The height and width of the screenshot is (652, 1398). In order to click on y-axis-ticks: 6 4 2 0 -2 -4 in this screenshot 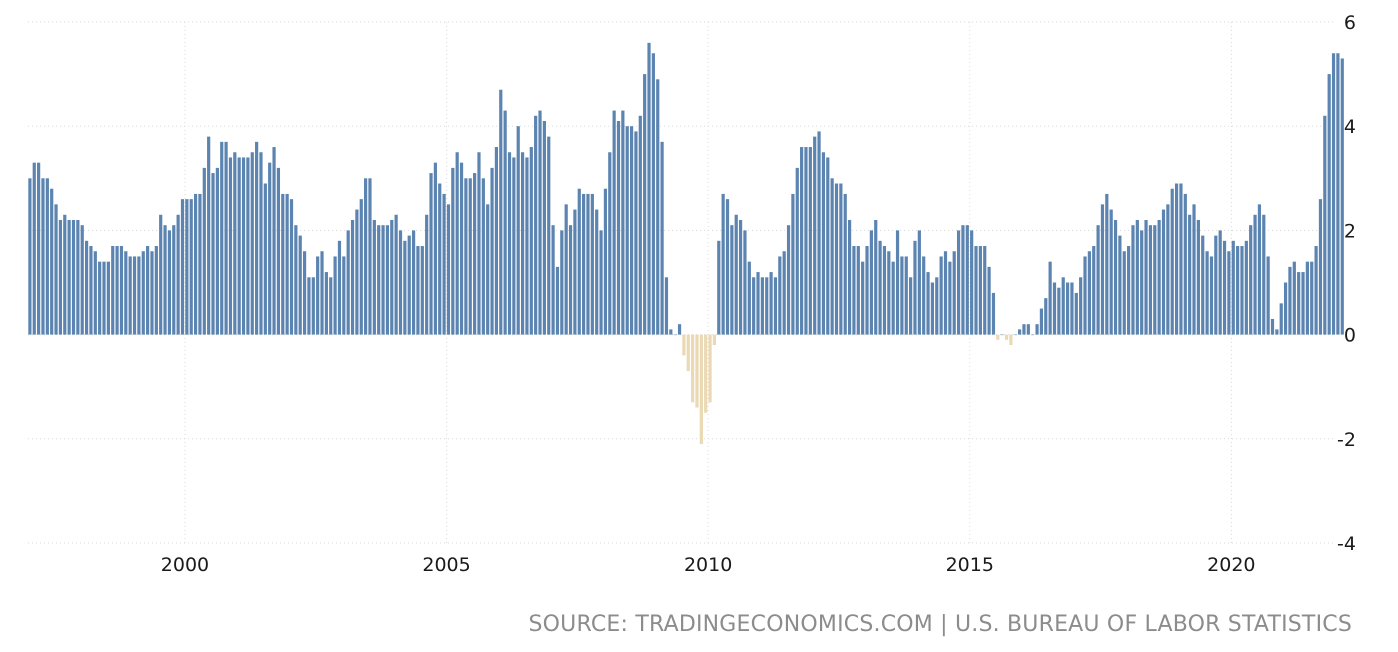, I will do `click(1346, 283)`.